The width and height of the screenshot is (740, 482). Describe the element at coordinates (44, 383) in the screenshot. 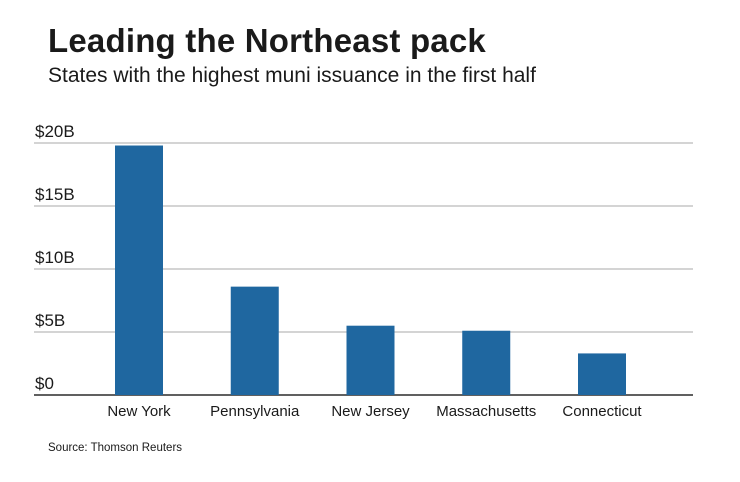

I see `y-tick-label: $0` at that location.